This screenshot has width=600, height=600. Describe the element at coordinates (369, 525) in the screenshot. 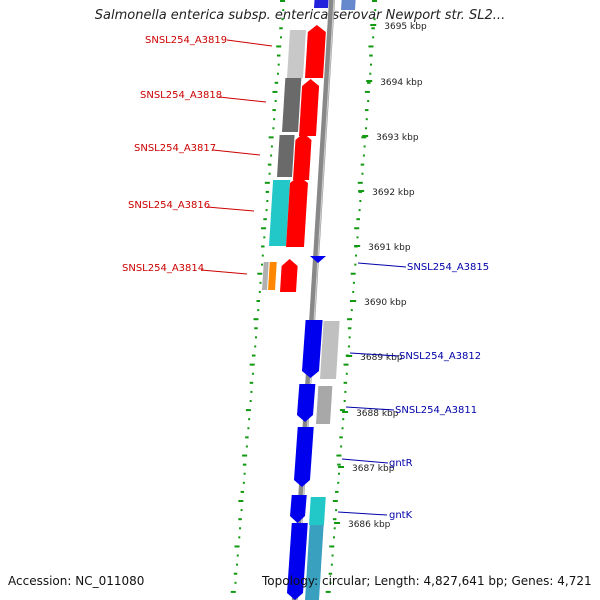

I see `tick-label: 3686 kbp` at that location.